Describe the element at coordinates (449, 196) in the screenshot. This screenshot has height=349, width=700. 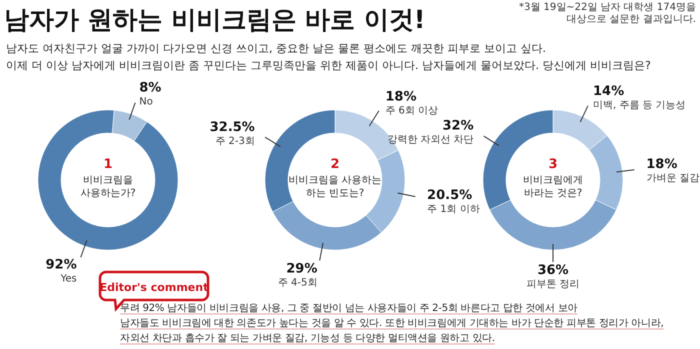
I see `data-label: 20.5%` at that location.